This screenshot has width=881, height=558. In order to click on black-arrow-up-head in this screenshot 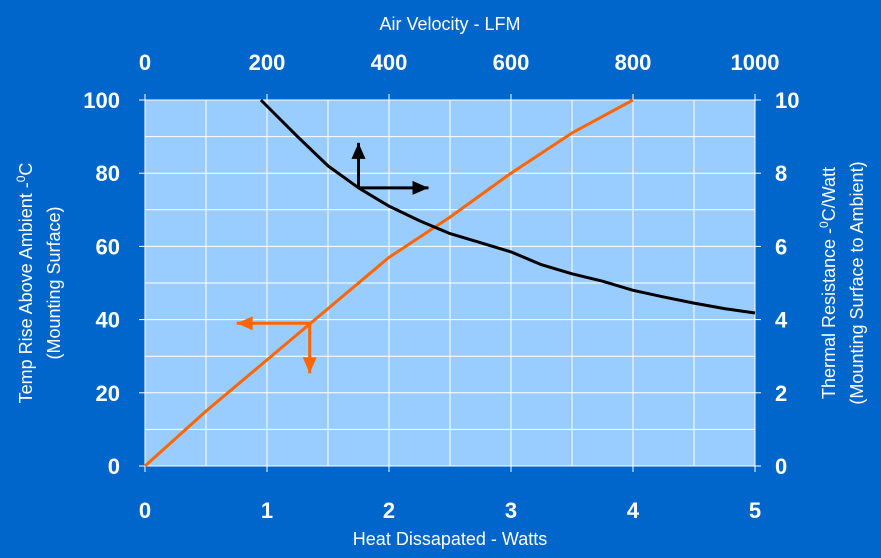, I will do `click(358, 150)`.